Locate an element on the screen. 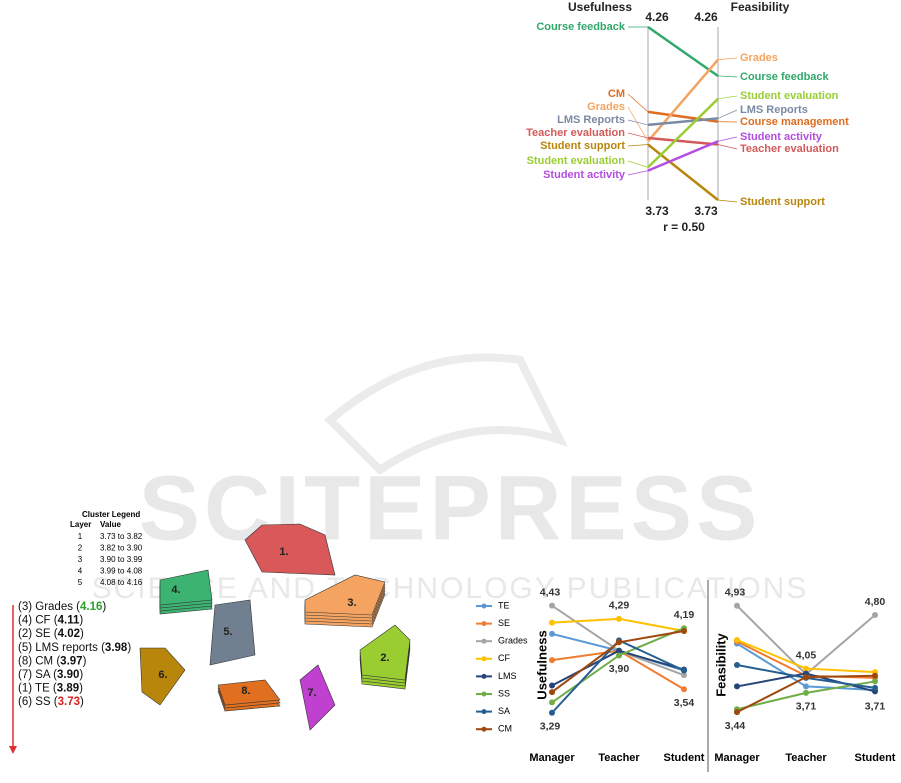 Image resolution: width=901 pixels, height=783 pixels. cluster-legend-cell: 5 is located at coordinates (80, 582).